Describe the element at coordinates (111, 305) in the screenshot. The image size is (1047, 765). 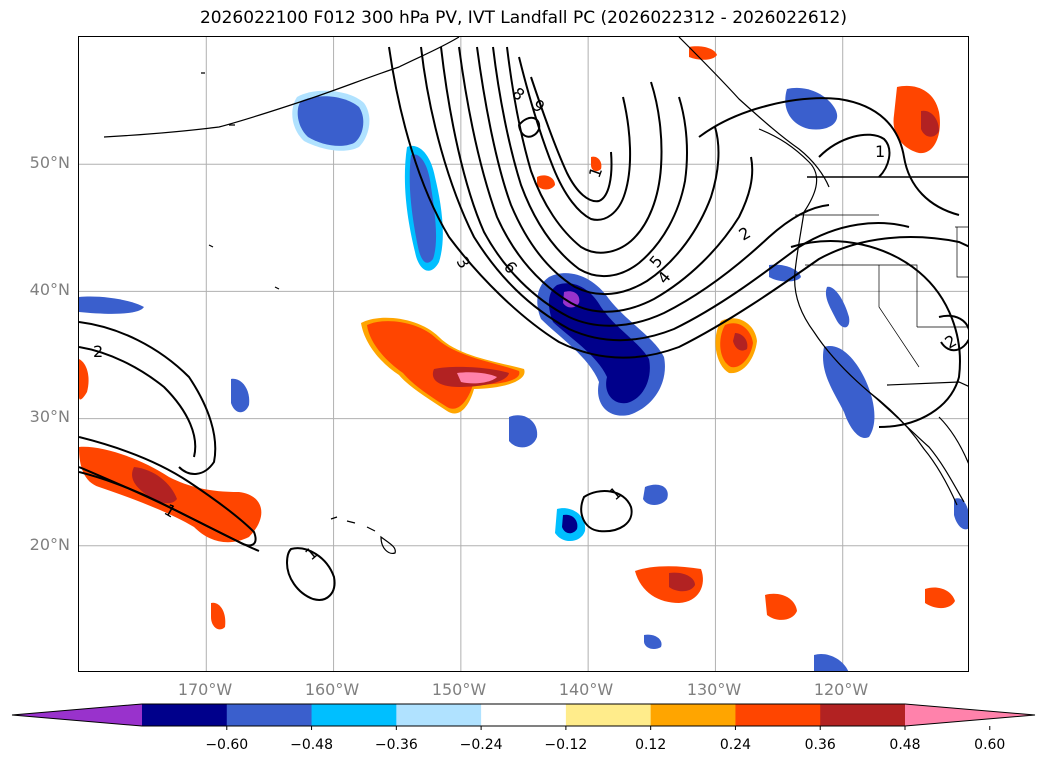
I see `anomaly-blob-dateline` at that location.